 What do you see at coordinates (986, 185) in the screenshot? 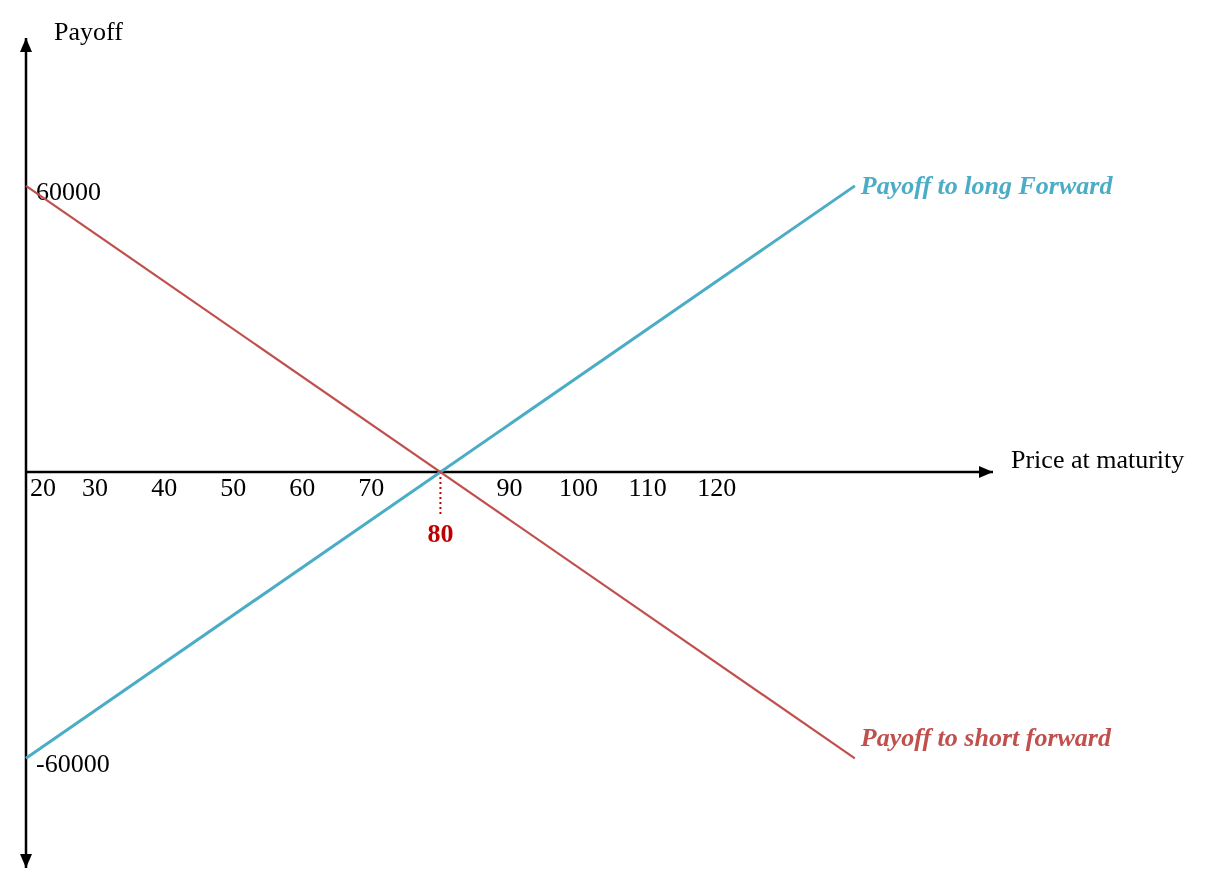
I see `series-label: Payoff to long Forward` at bounding box center [986, 185].